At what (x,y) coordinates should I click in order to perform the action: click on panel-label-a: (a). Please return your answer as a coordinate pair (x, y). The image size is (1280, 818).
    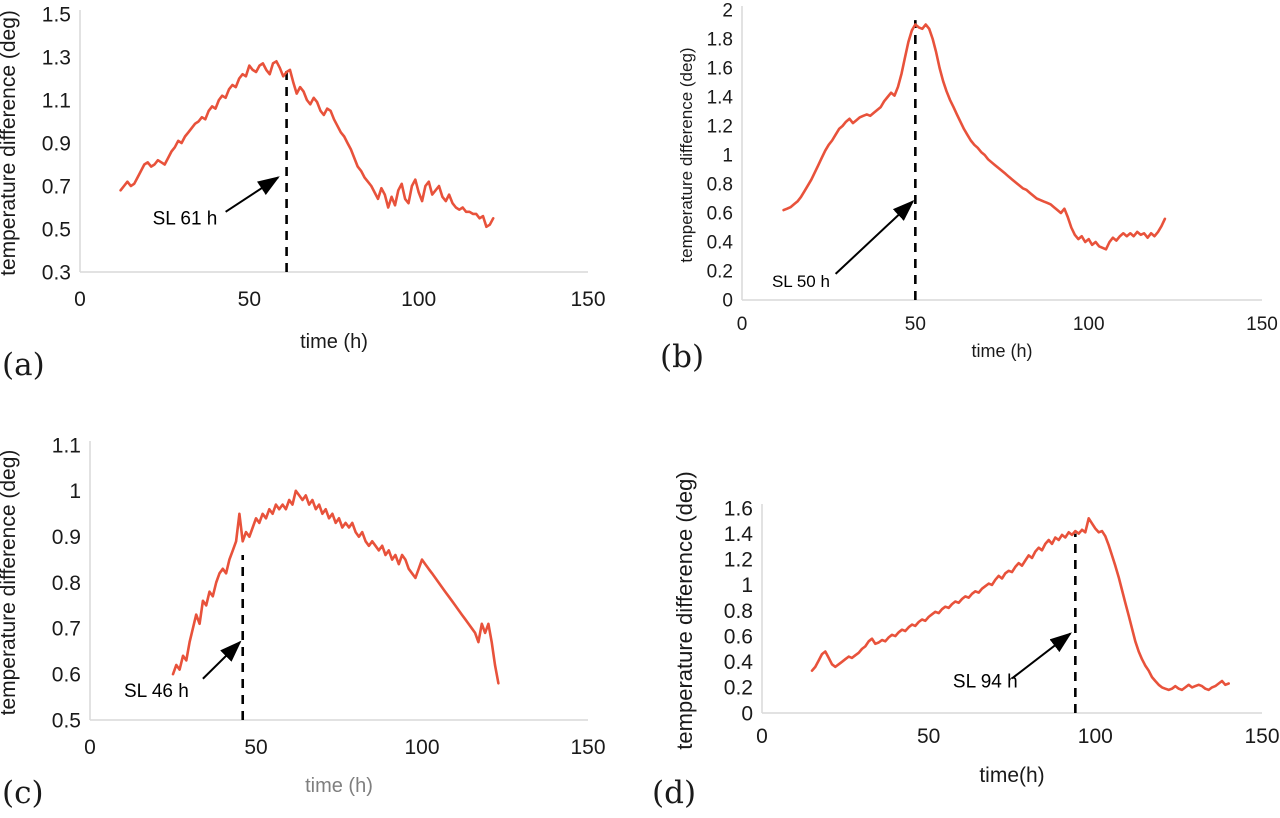
    Looking at the image, I should click on (23, 365).